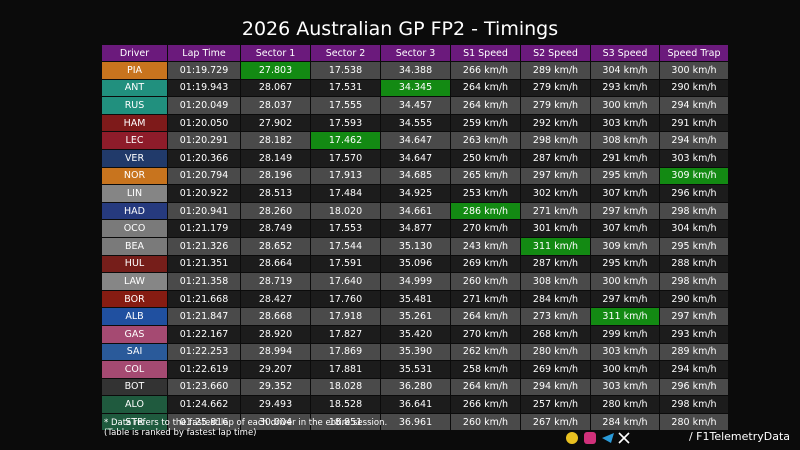  What do you see at coordinates (694, 53) in the screenshot?
I see `column-header: Speed Trap` at bounding box center [694, 53].